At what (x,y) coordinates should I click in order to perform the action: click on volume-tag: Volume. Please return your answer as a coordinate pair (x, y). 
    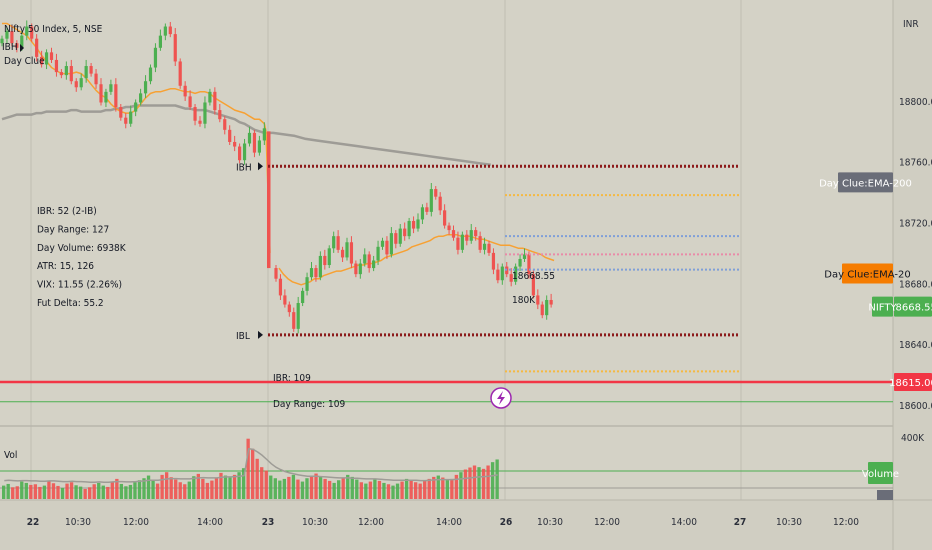
    Looking at the image, I should click on (880, 473).